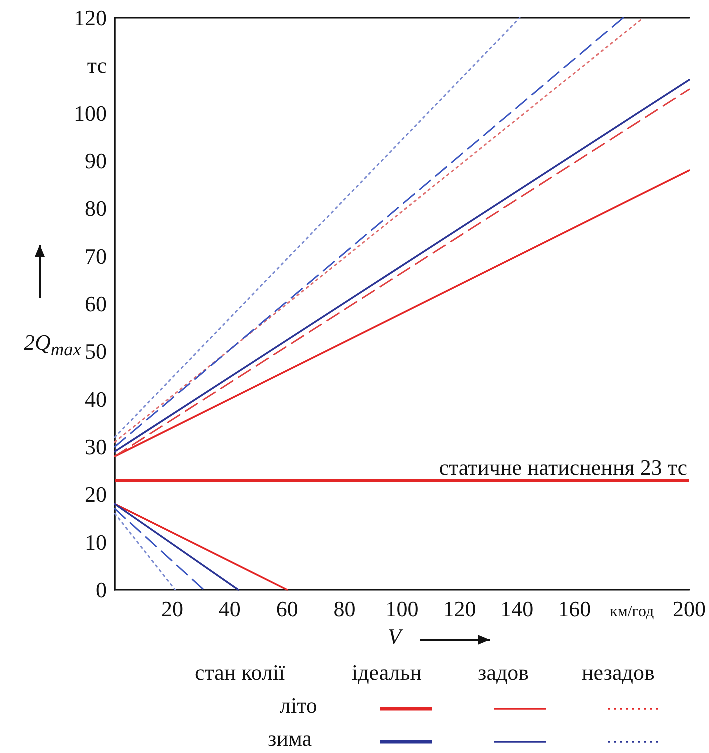 The width and height of the screenshot is (709, 753). I want to click on x-tick-label: 60, so click(287, 609).